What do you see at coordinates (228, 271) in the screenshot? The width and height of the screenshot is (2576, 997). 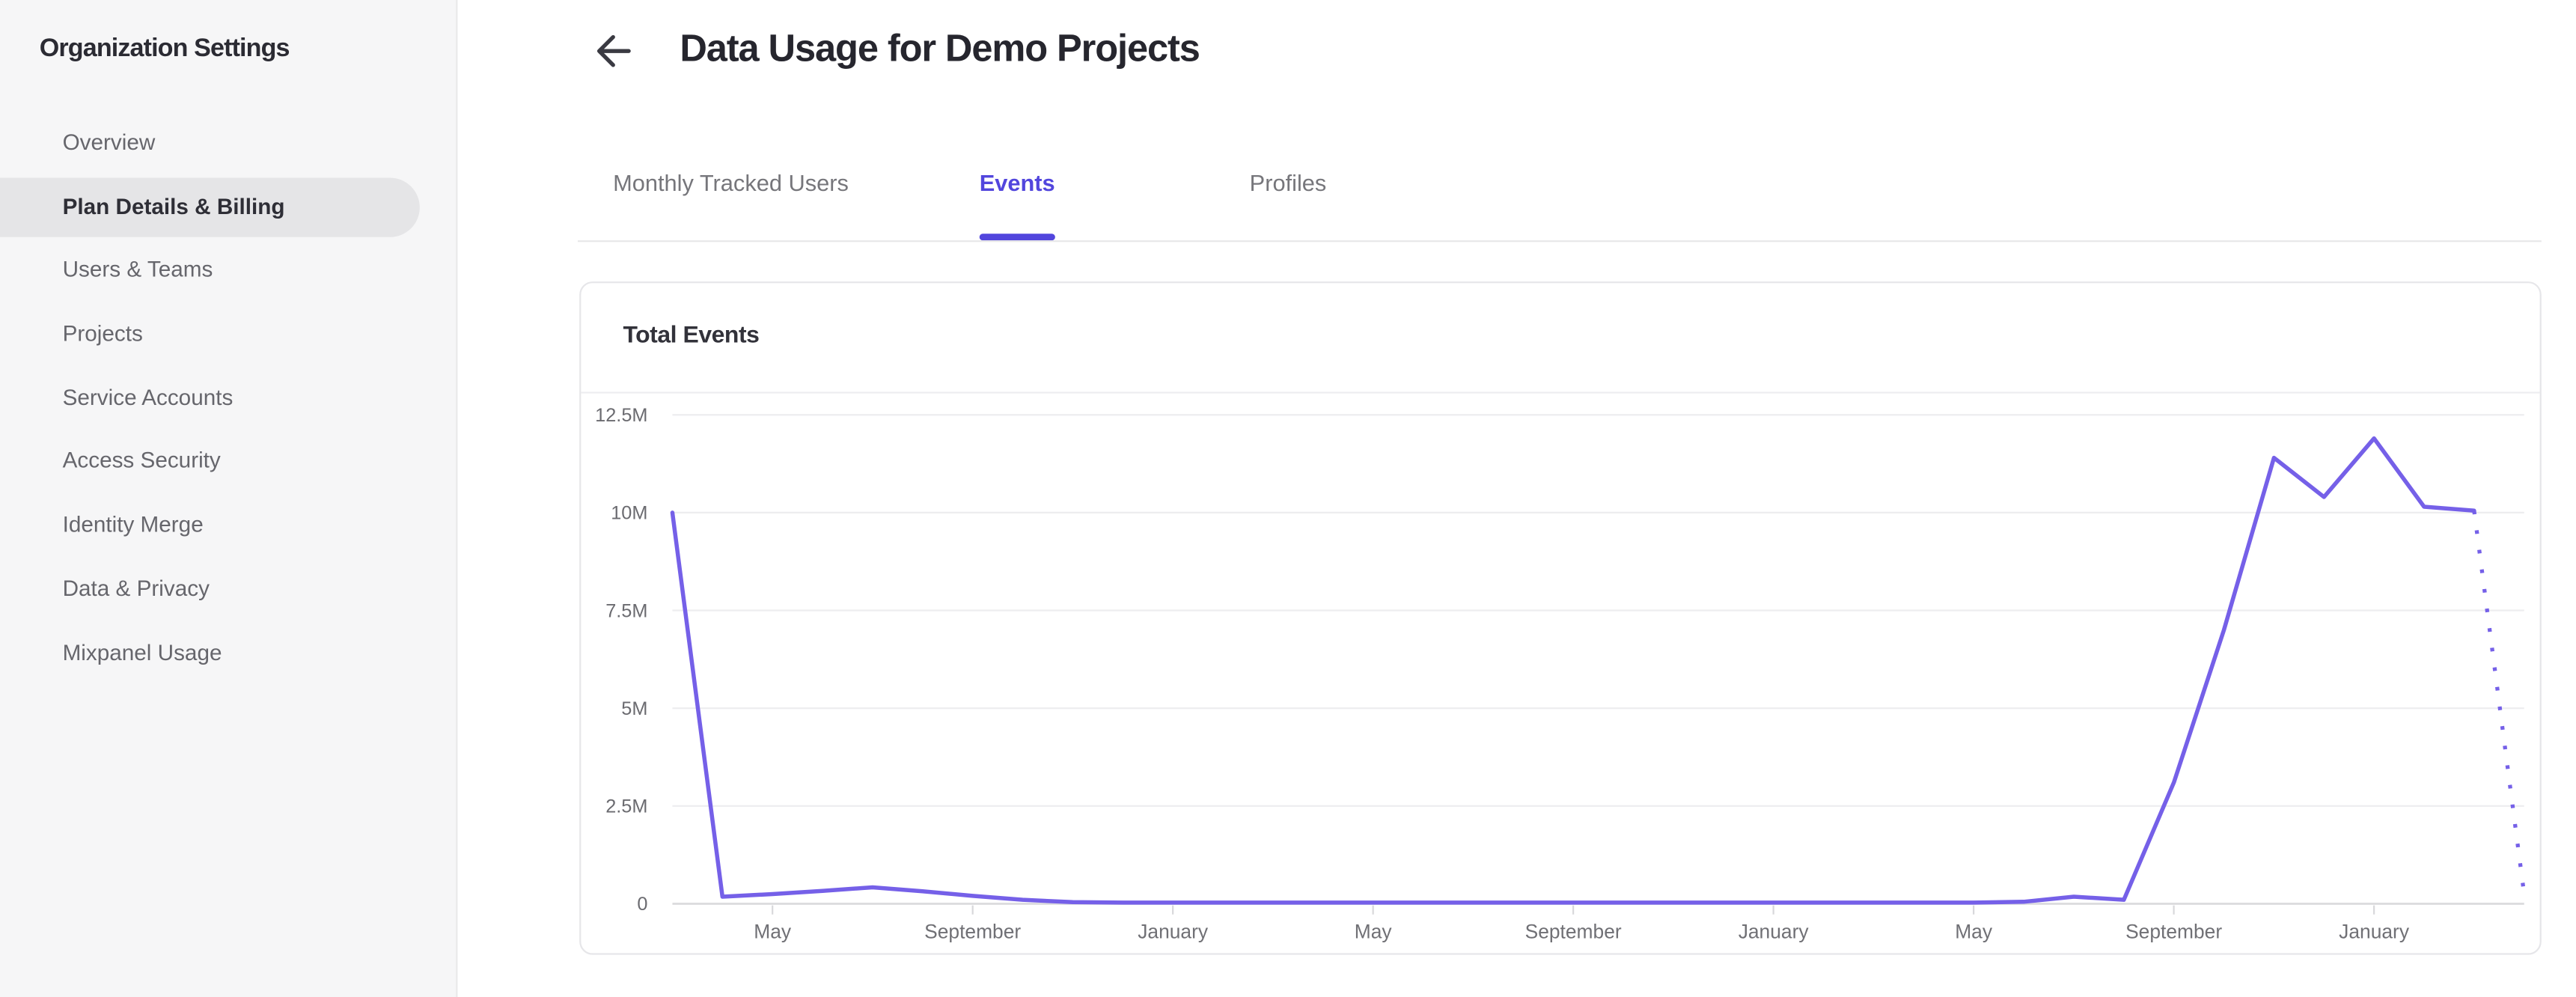 I see `sidebar-item-users-and-teams: Users & Teams` at bounding box center [228, 271].